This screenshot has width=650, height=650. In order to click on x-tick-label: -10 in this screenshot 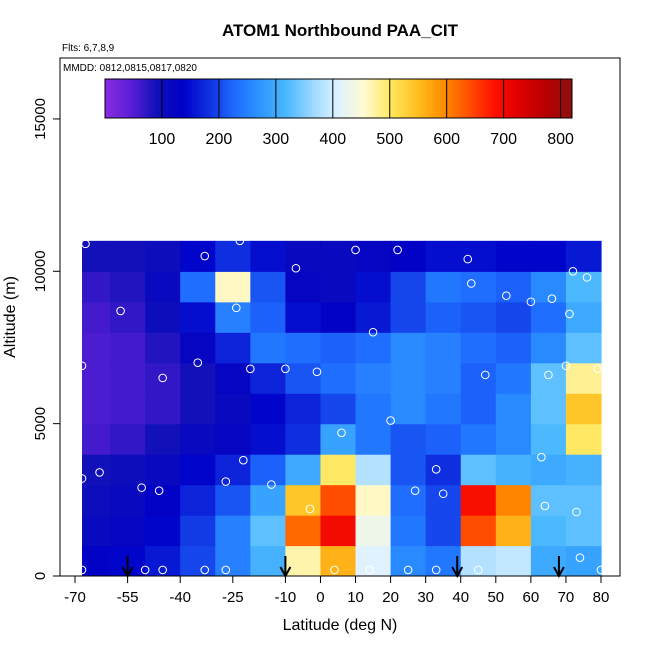, I will do `click(286, 597)`.